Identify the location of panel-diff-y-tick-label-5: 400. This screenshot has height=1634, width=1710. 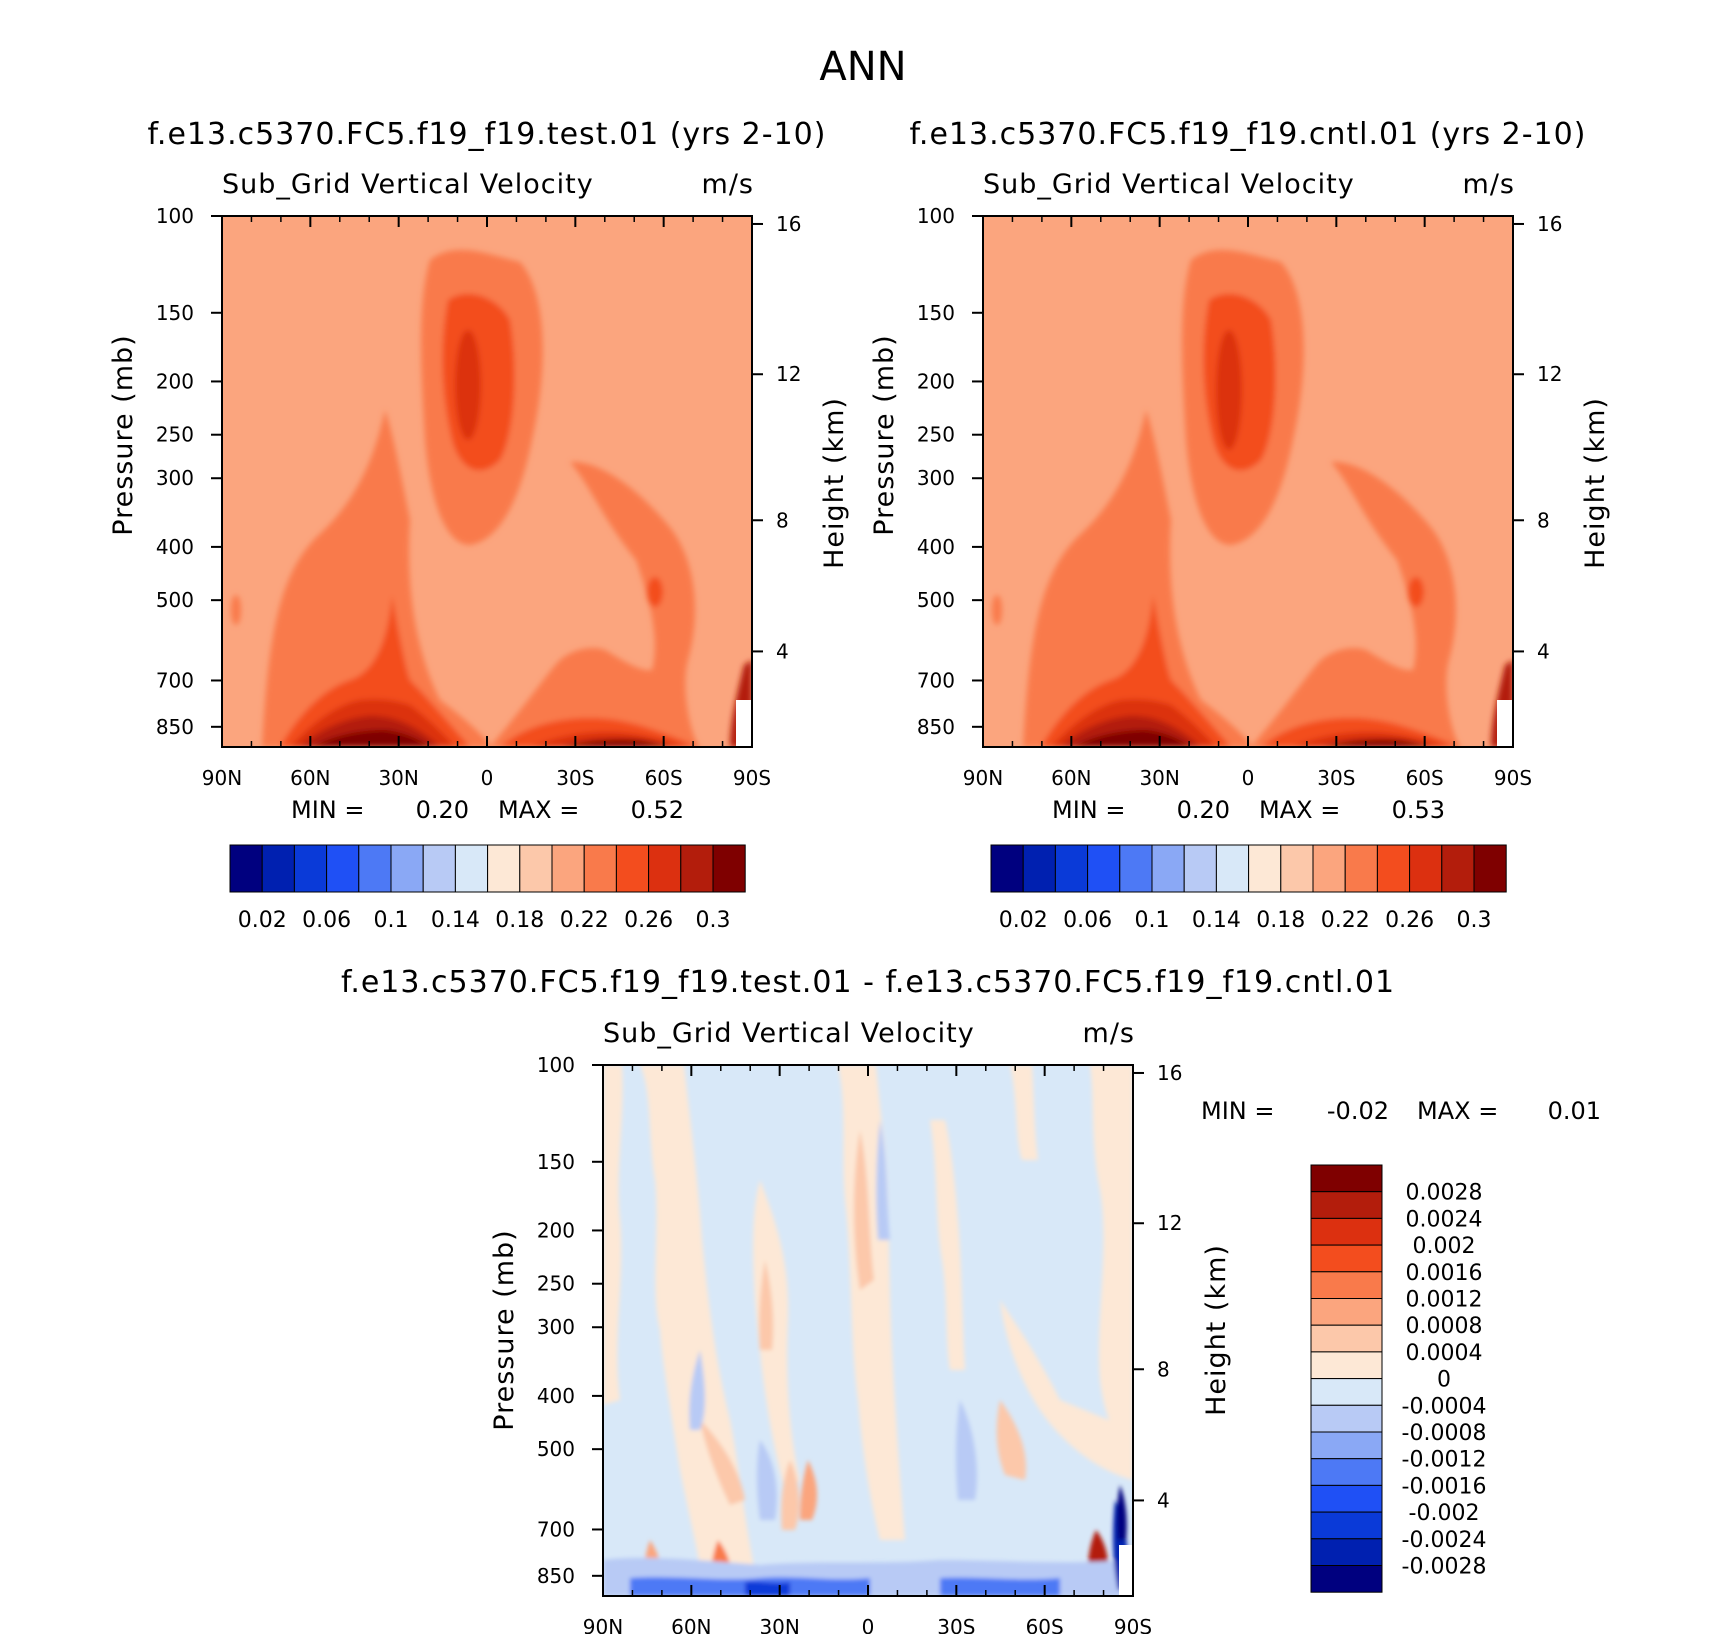
(556, 1396).